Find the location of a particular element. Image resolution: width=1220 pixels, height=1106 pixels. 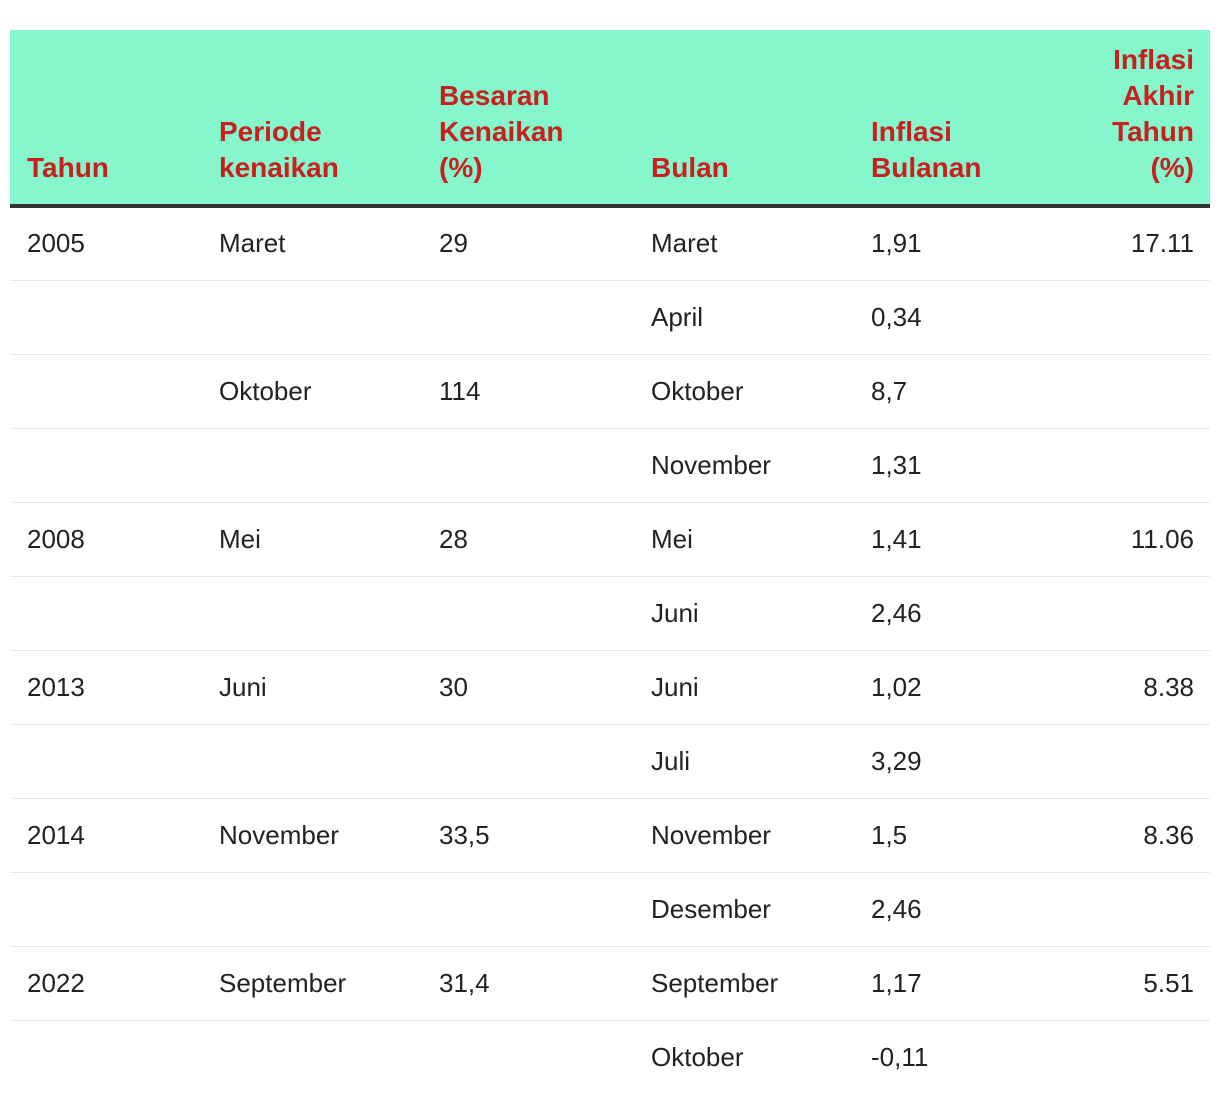

cell-inflasi-bulanan: 0,34 is located at coordinates (954, 317).